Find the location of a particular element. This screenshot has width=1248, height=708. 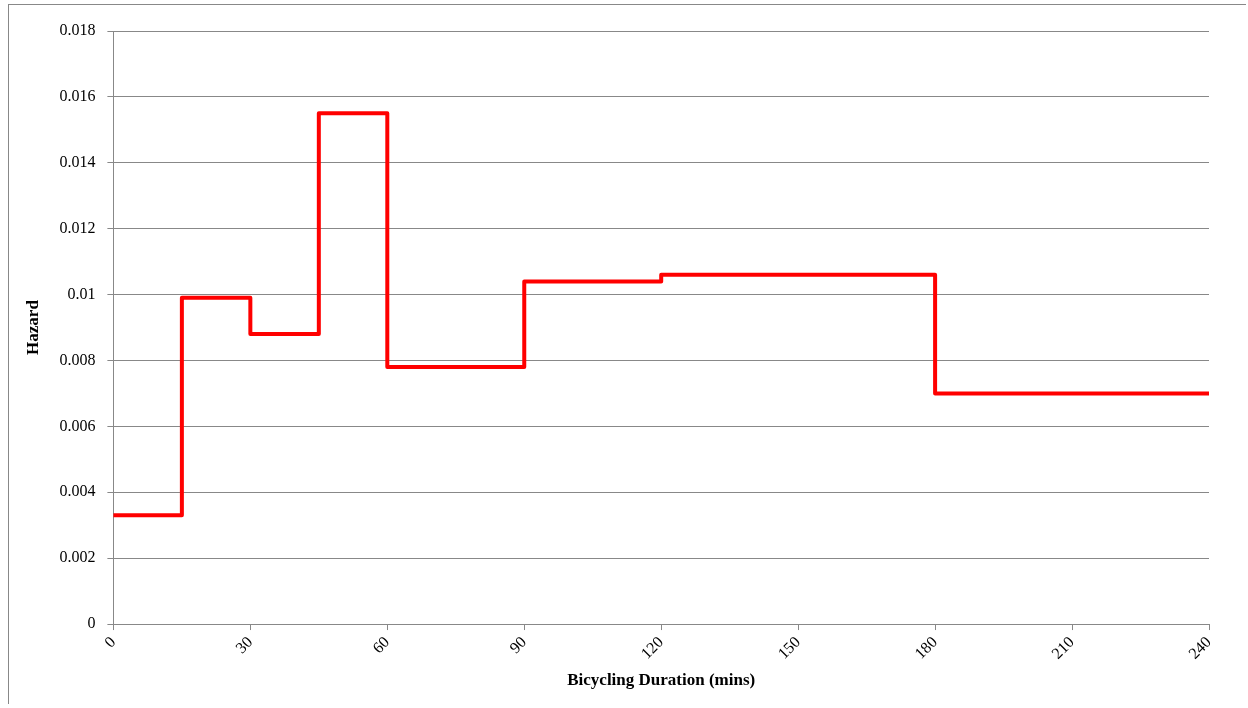

y-tick-label: 0.014 is located at coordinates (77, 161).